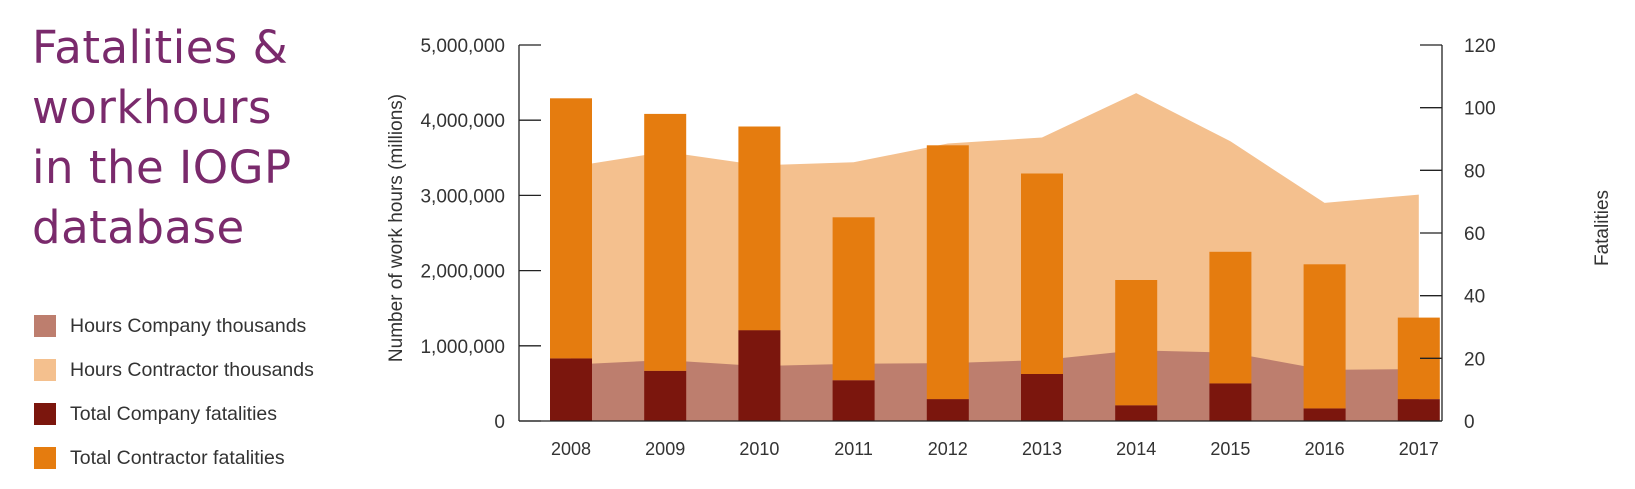 The width and height of the screenshot is (1635, 489). Describe the element at coordinates (462, 272) in the screenshot. I see `y-left-tick-label: 2,000,000` at that location.